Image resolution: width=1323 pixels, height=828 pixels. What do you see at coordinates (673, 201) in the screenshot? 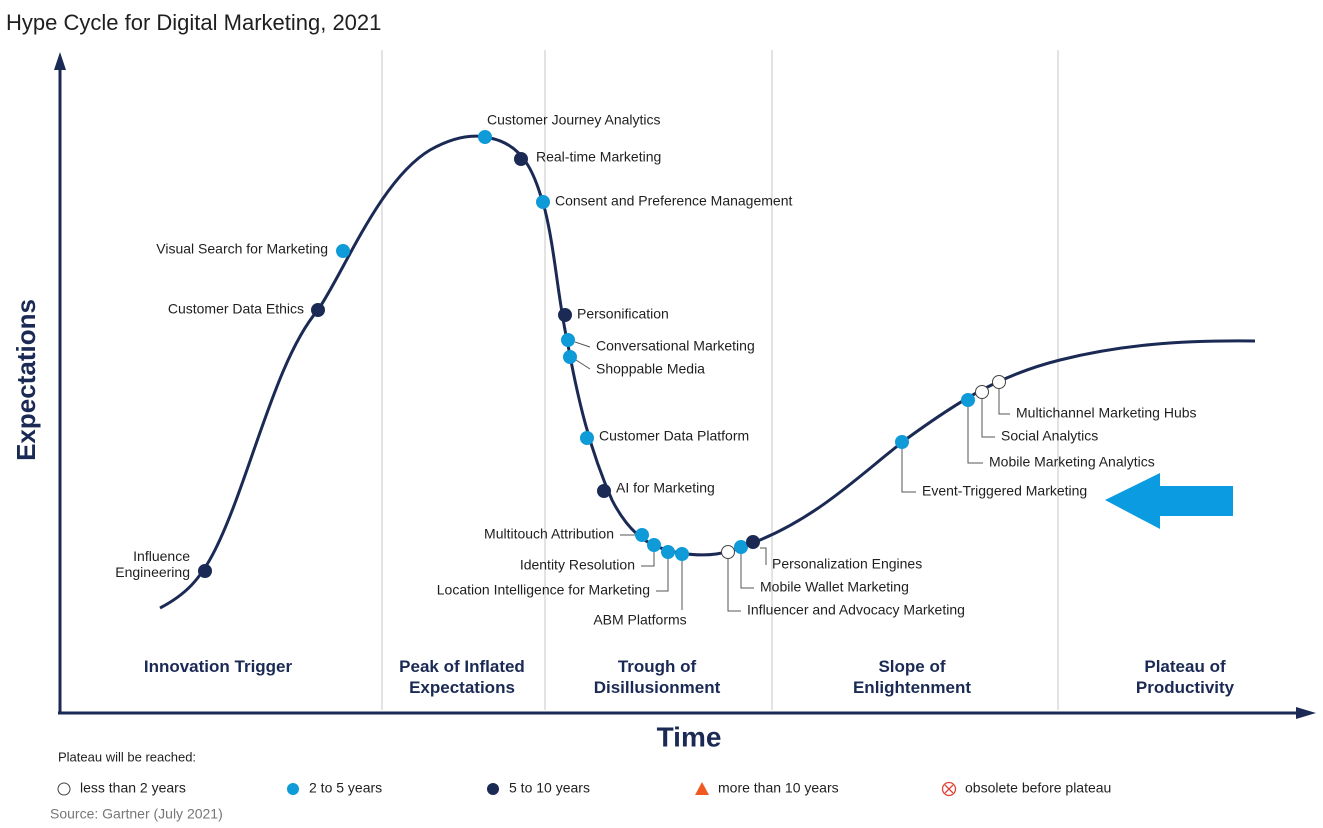
I see `innovation-label: Consent and Preference Management` at bounding box center [673, 201].